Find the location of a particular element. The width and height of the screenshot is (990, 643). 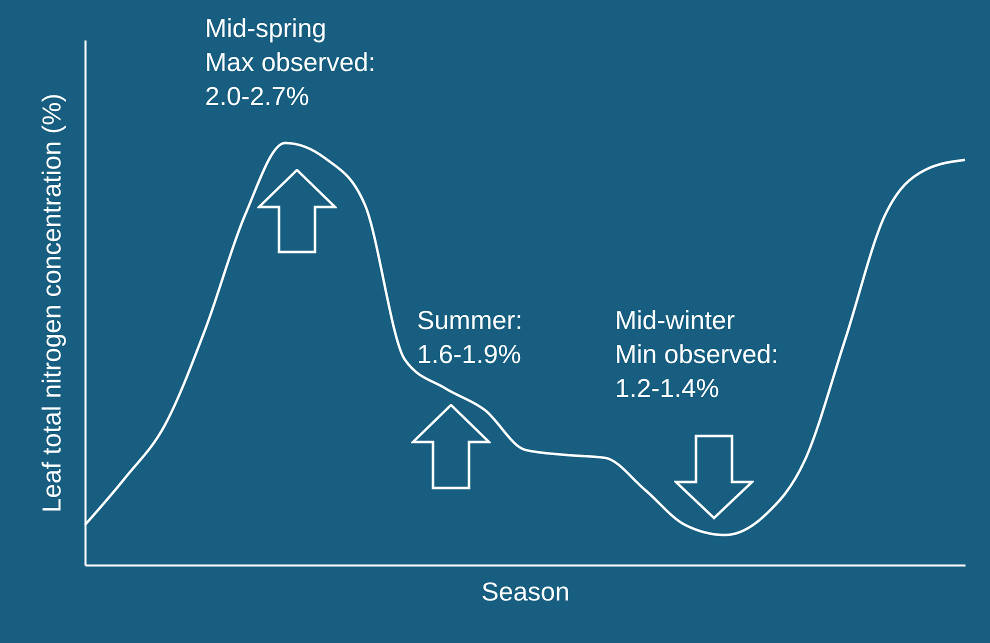

x-axis-title: Season is located at coordinates (525, 591).